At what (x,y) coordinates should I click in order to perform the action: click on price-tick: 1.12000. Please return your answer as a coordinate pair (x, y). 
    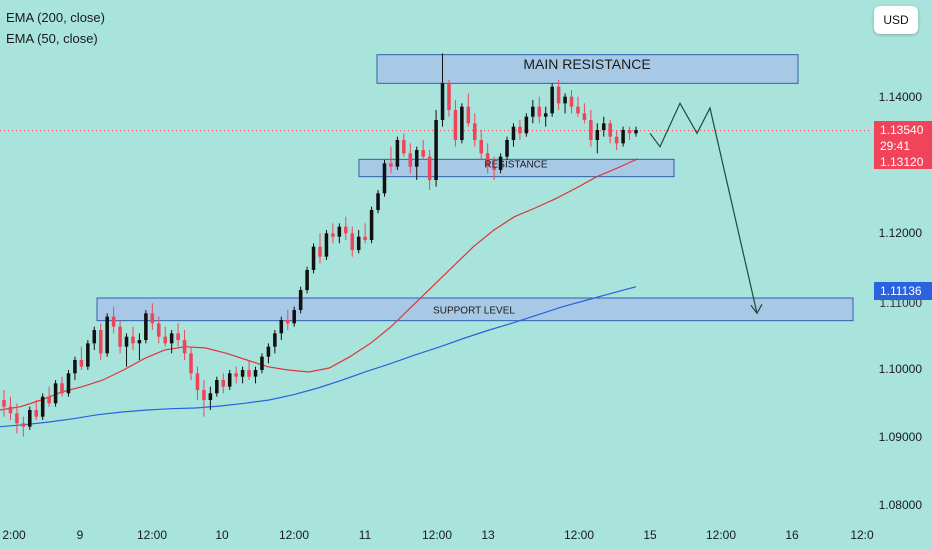
    Looking at the image, I should click on (900, 233).